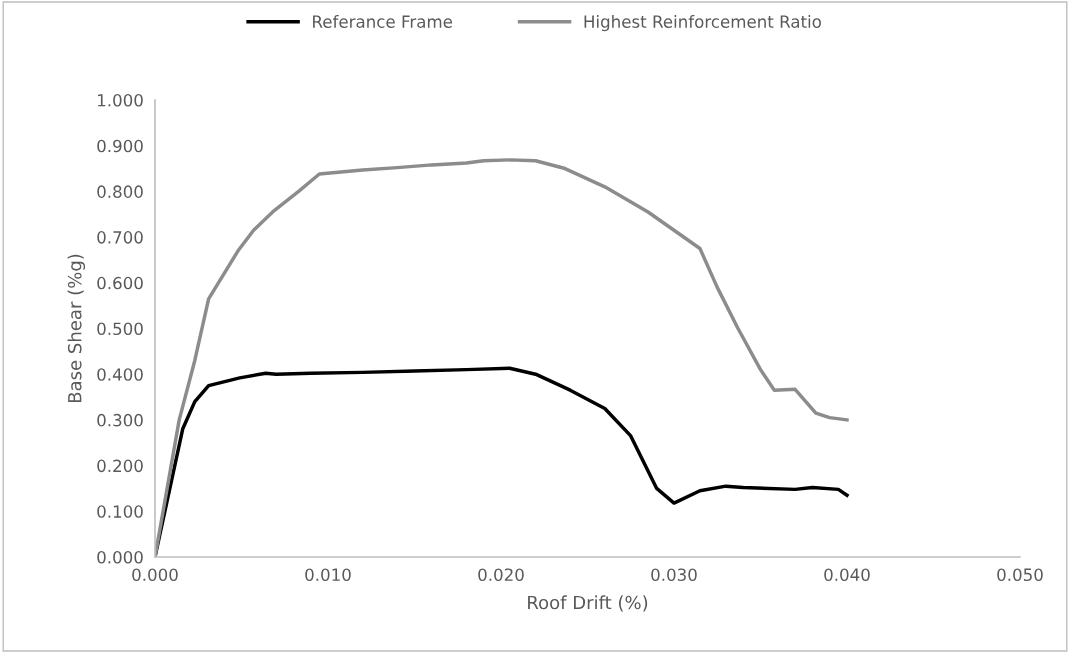  I want to click on y-tick-label: 0.200, so click(120, 466).